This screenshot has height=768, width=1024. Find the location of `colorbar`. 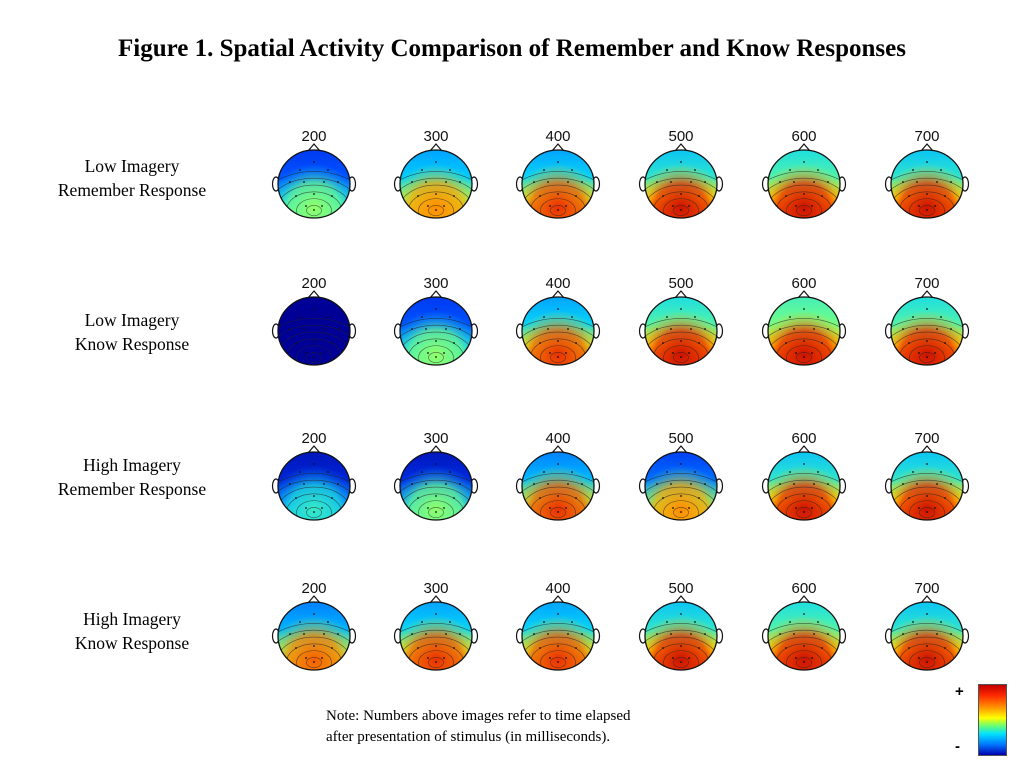

colorbar is located at coordinates (992, 720).